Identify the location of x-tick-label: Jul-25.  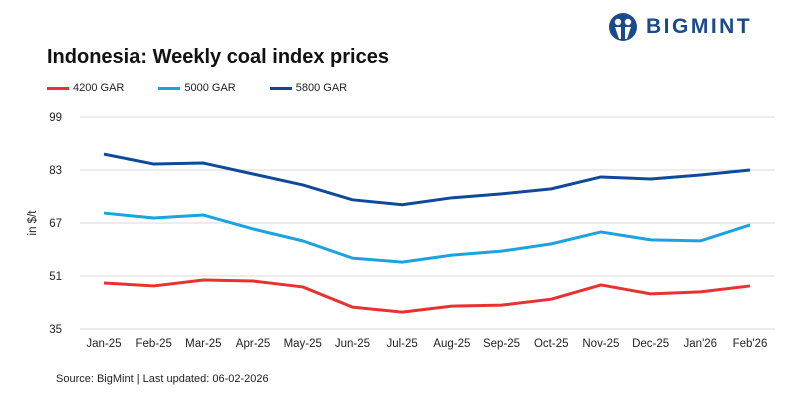
(401, 344).